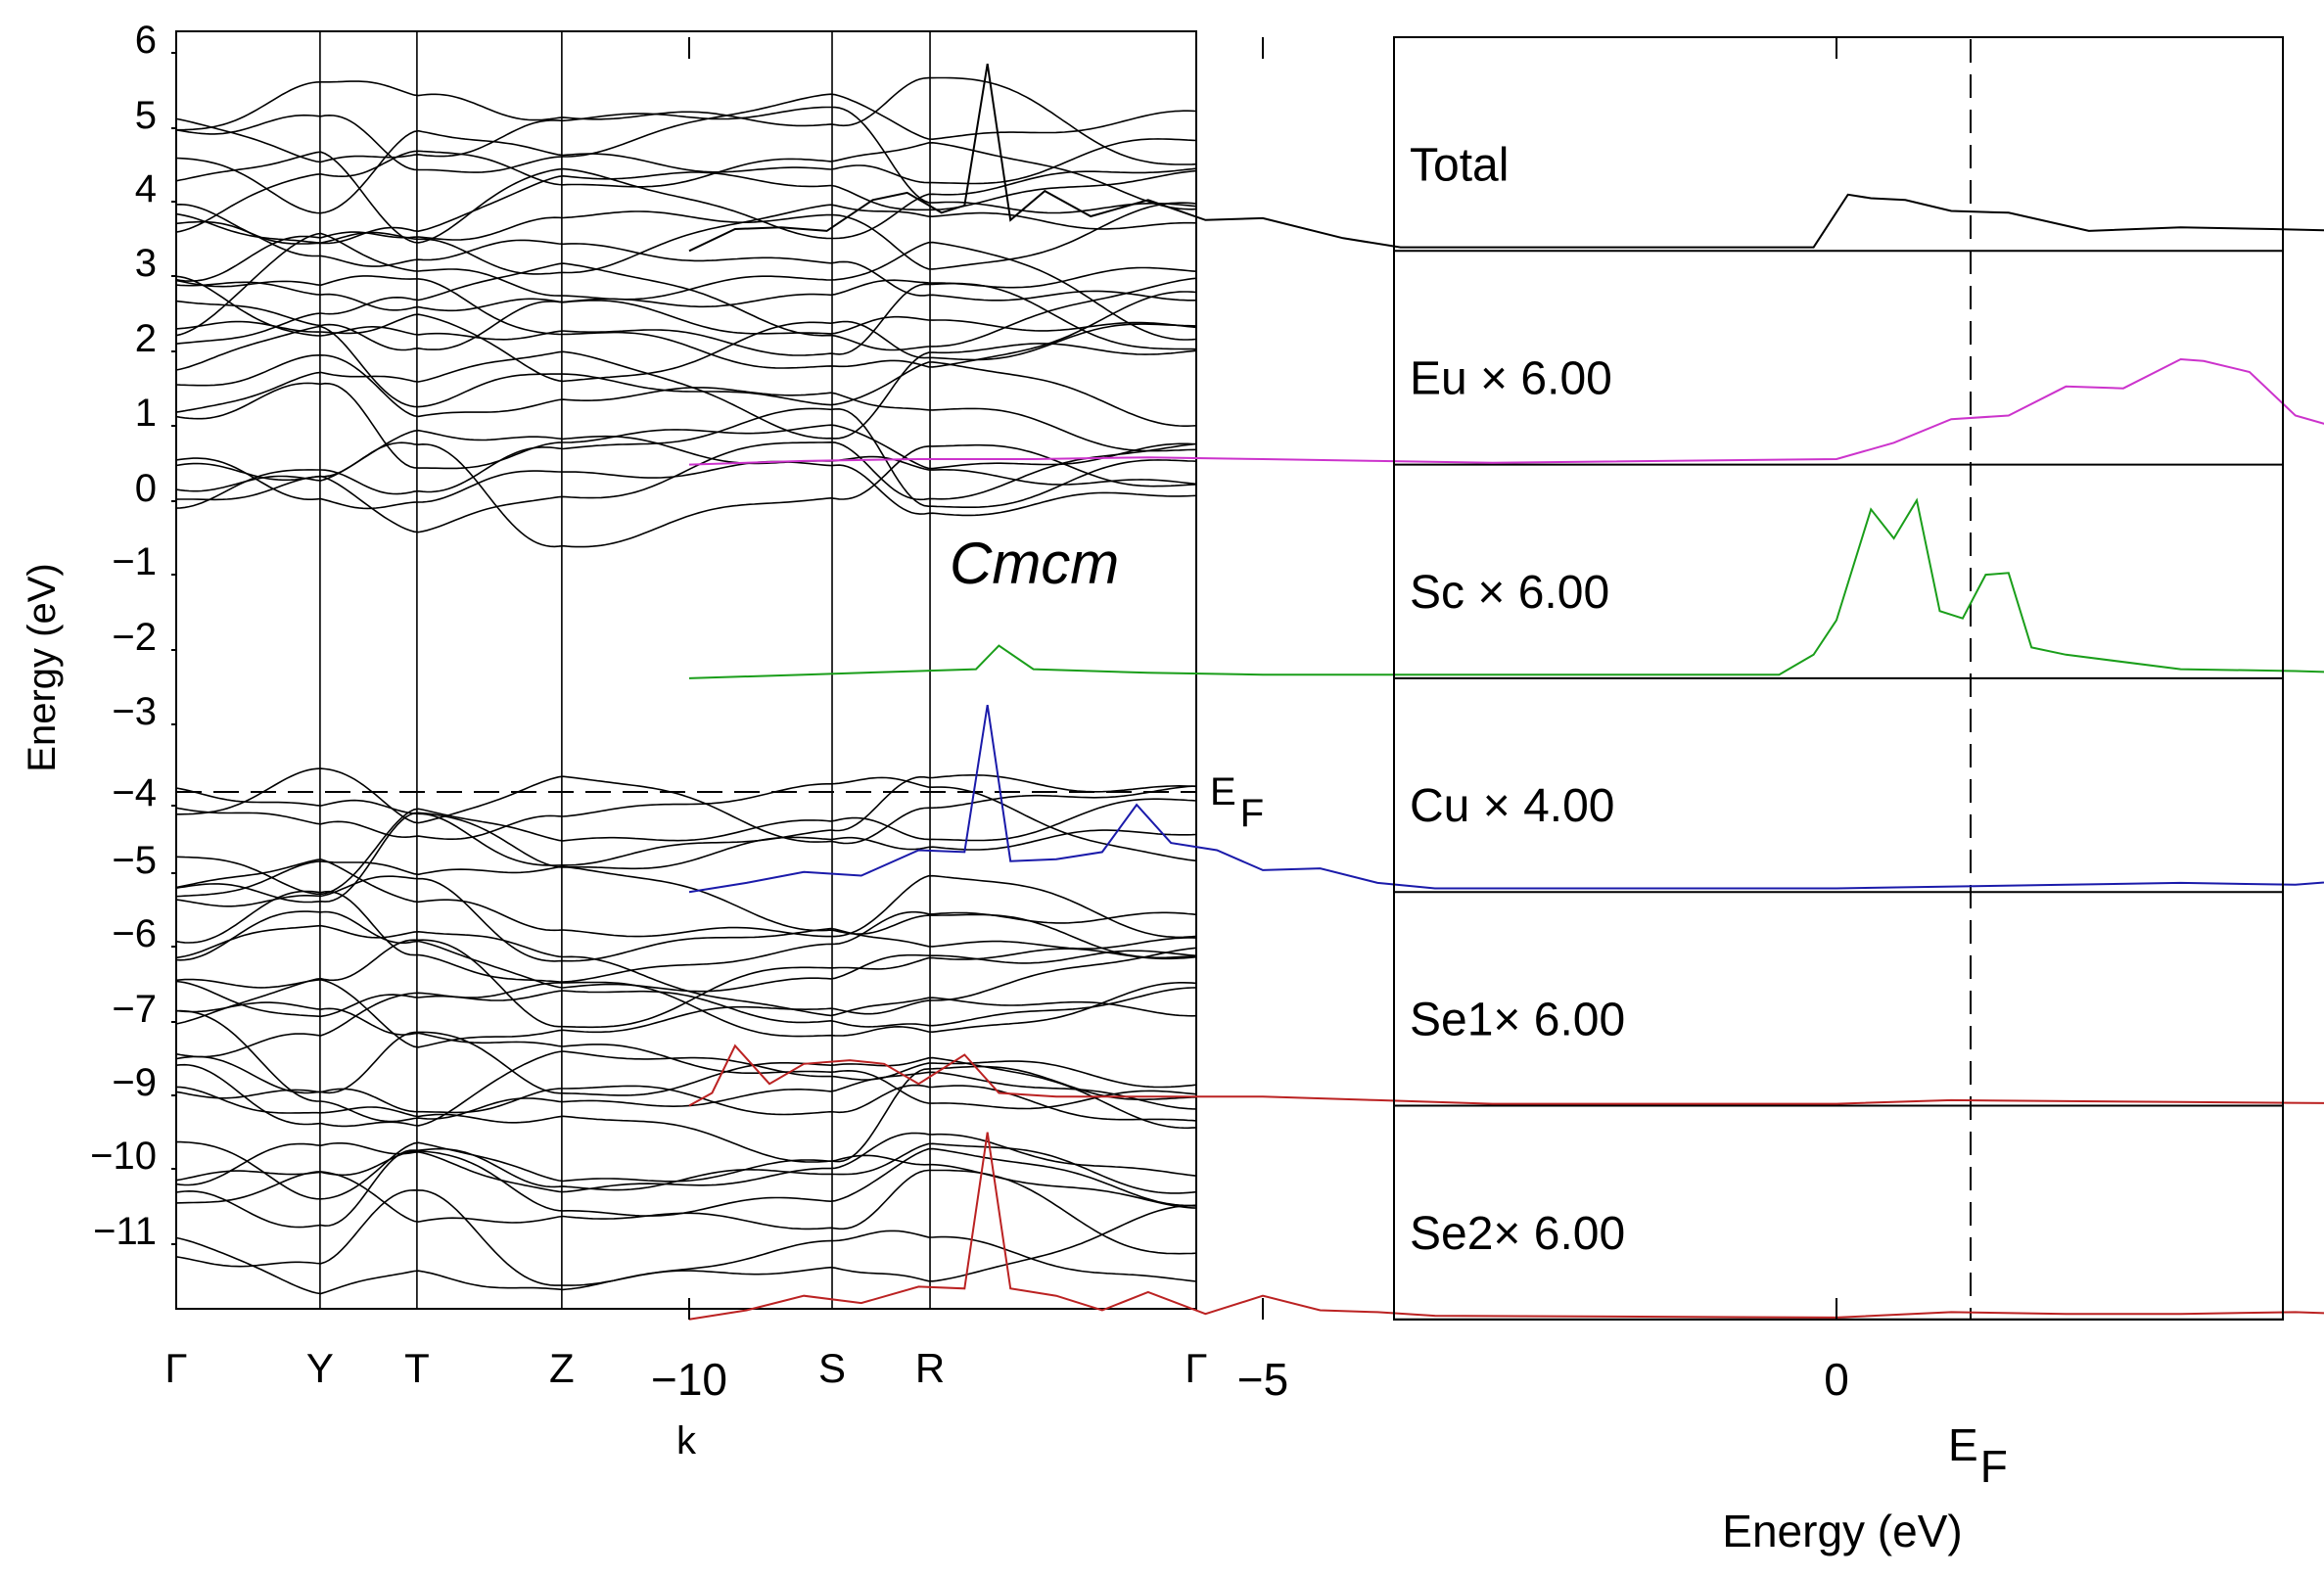 The image size is (2324, 1578). Describe the element at coordinates (146, 413) in the screenshot. I see `y-tick-label: 1` at that location.